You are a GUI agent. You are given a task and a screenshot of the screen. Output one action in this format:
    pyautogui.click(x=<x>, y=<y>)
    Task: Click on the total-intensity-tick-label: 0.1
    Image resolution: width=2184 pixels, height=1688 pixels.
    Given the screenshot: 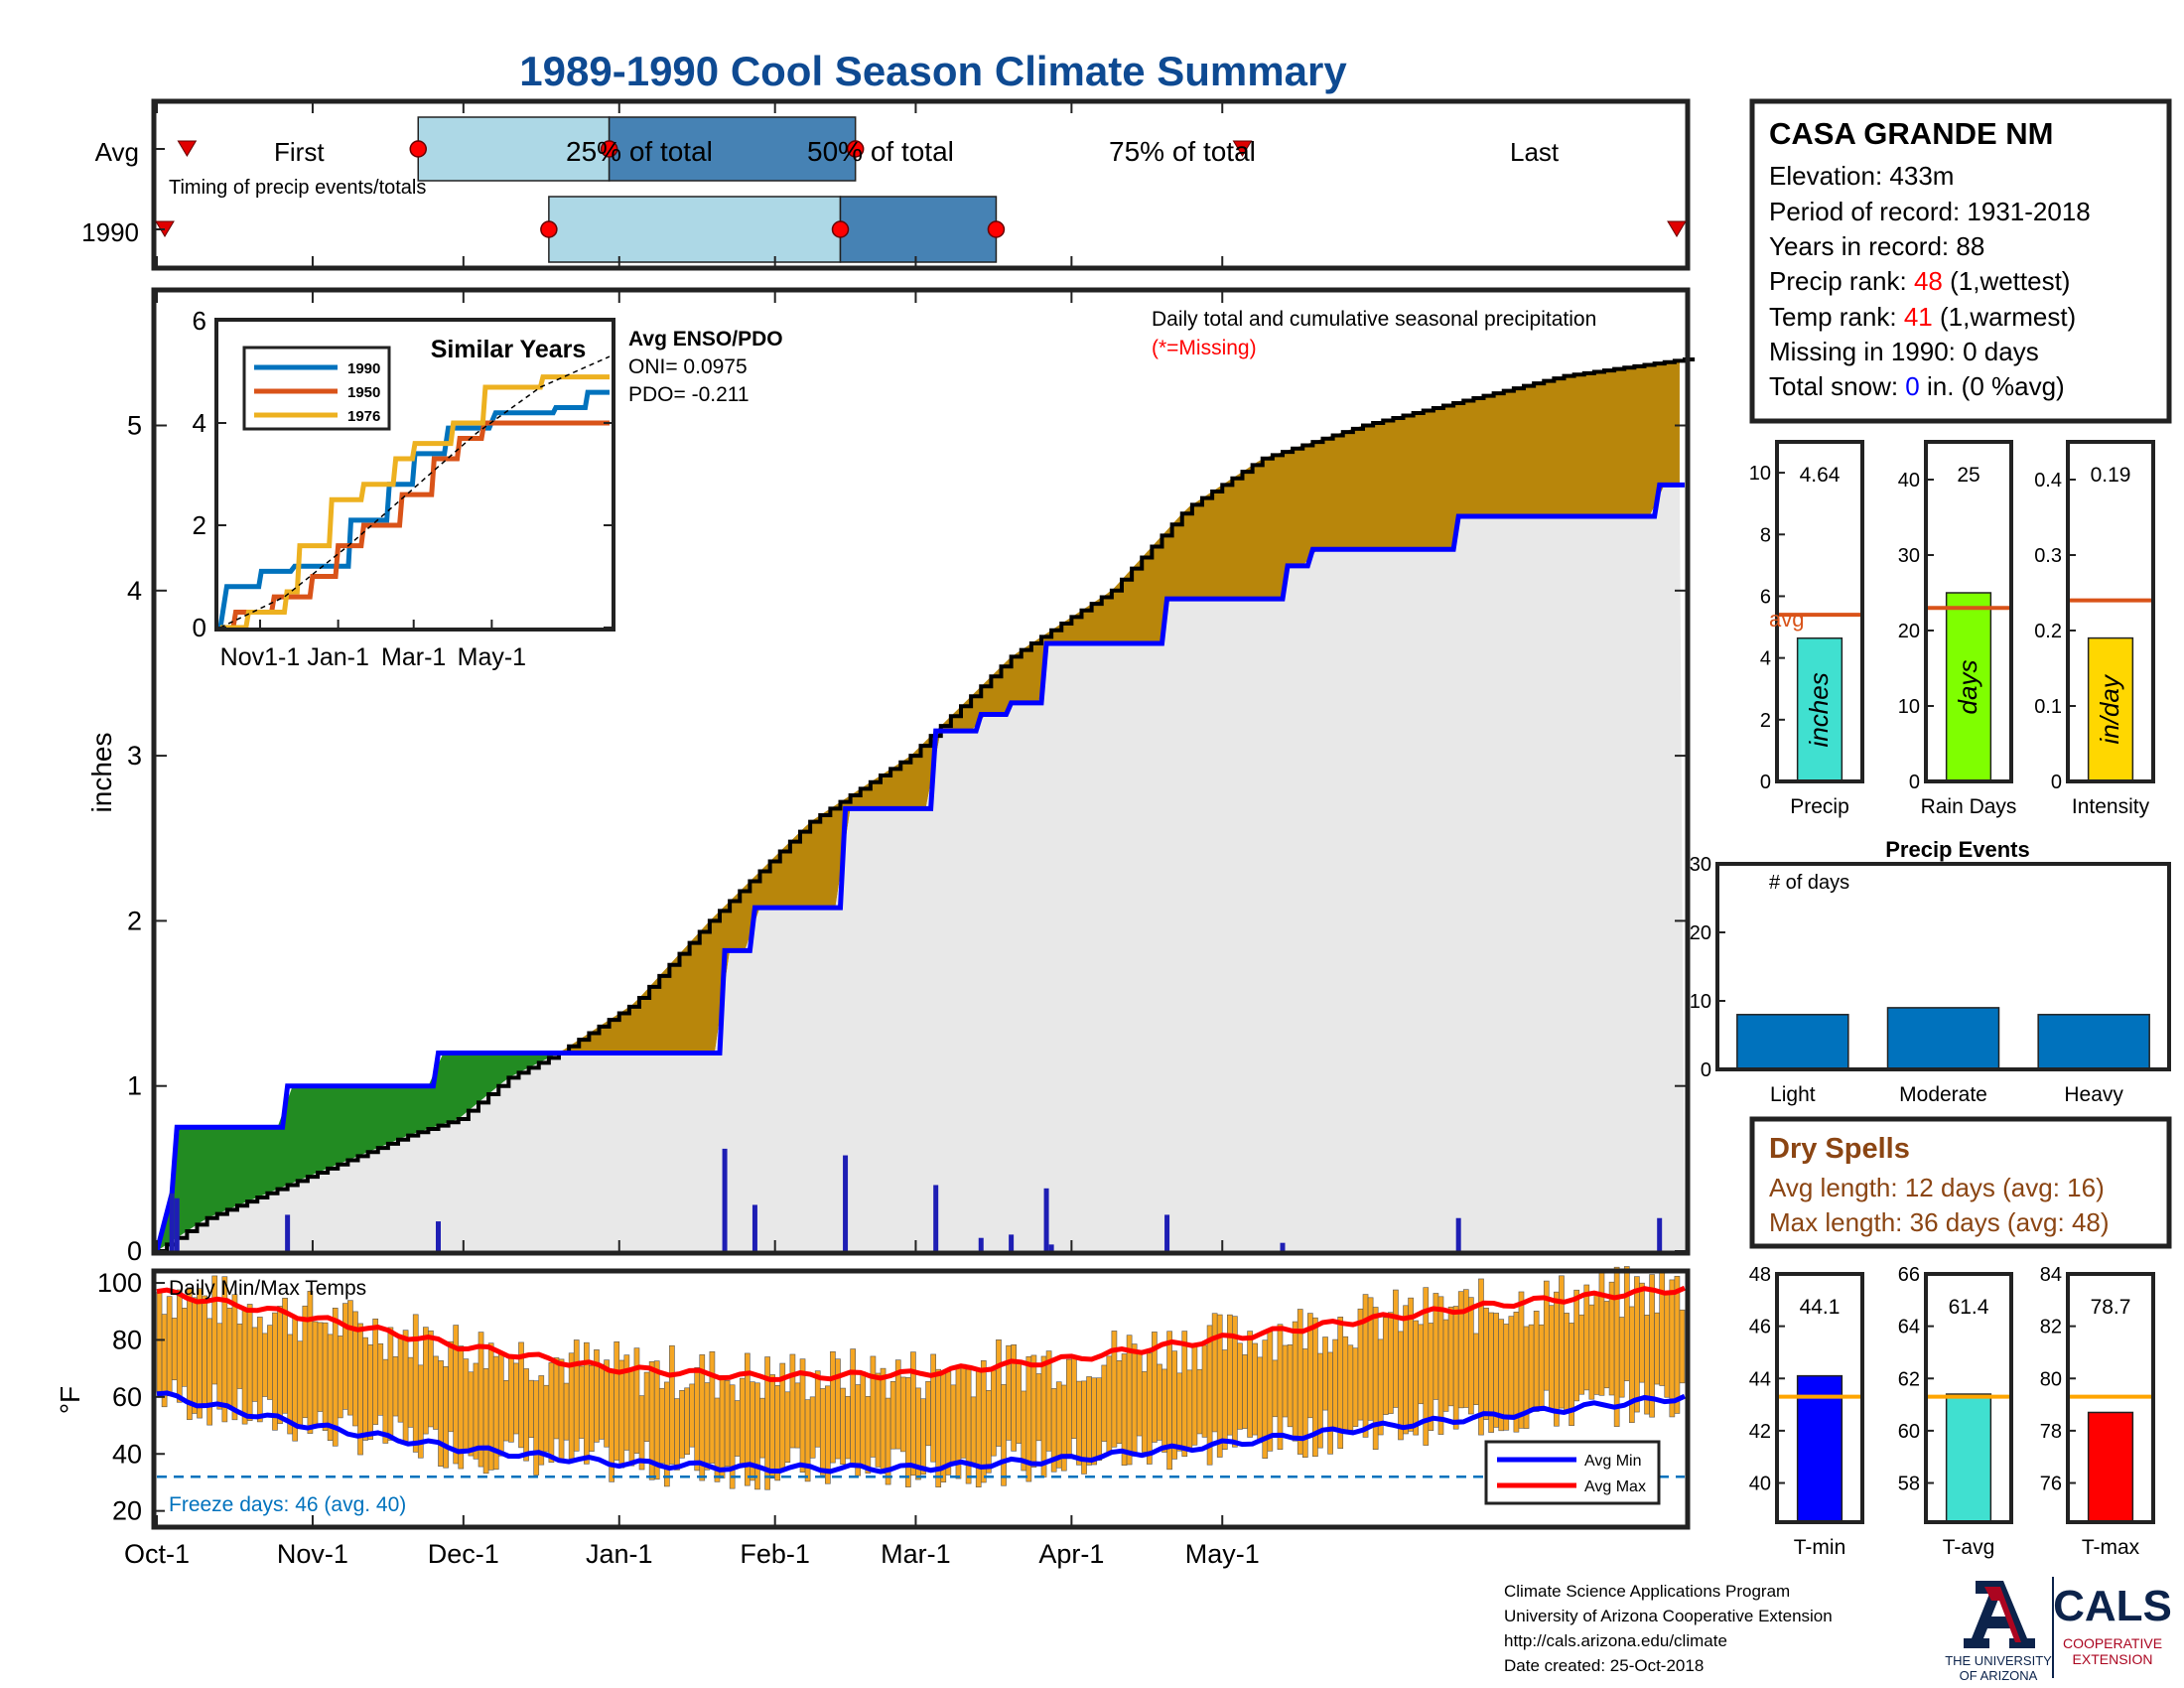 What is the action you would take?
    pyautogui.click(x=2048, y=707)
    